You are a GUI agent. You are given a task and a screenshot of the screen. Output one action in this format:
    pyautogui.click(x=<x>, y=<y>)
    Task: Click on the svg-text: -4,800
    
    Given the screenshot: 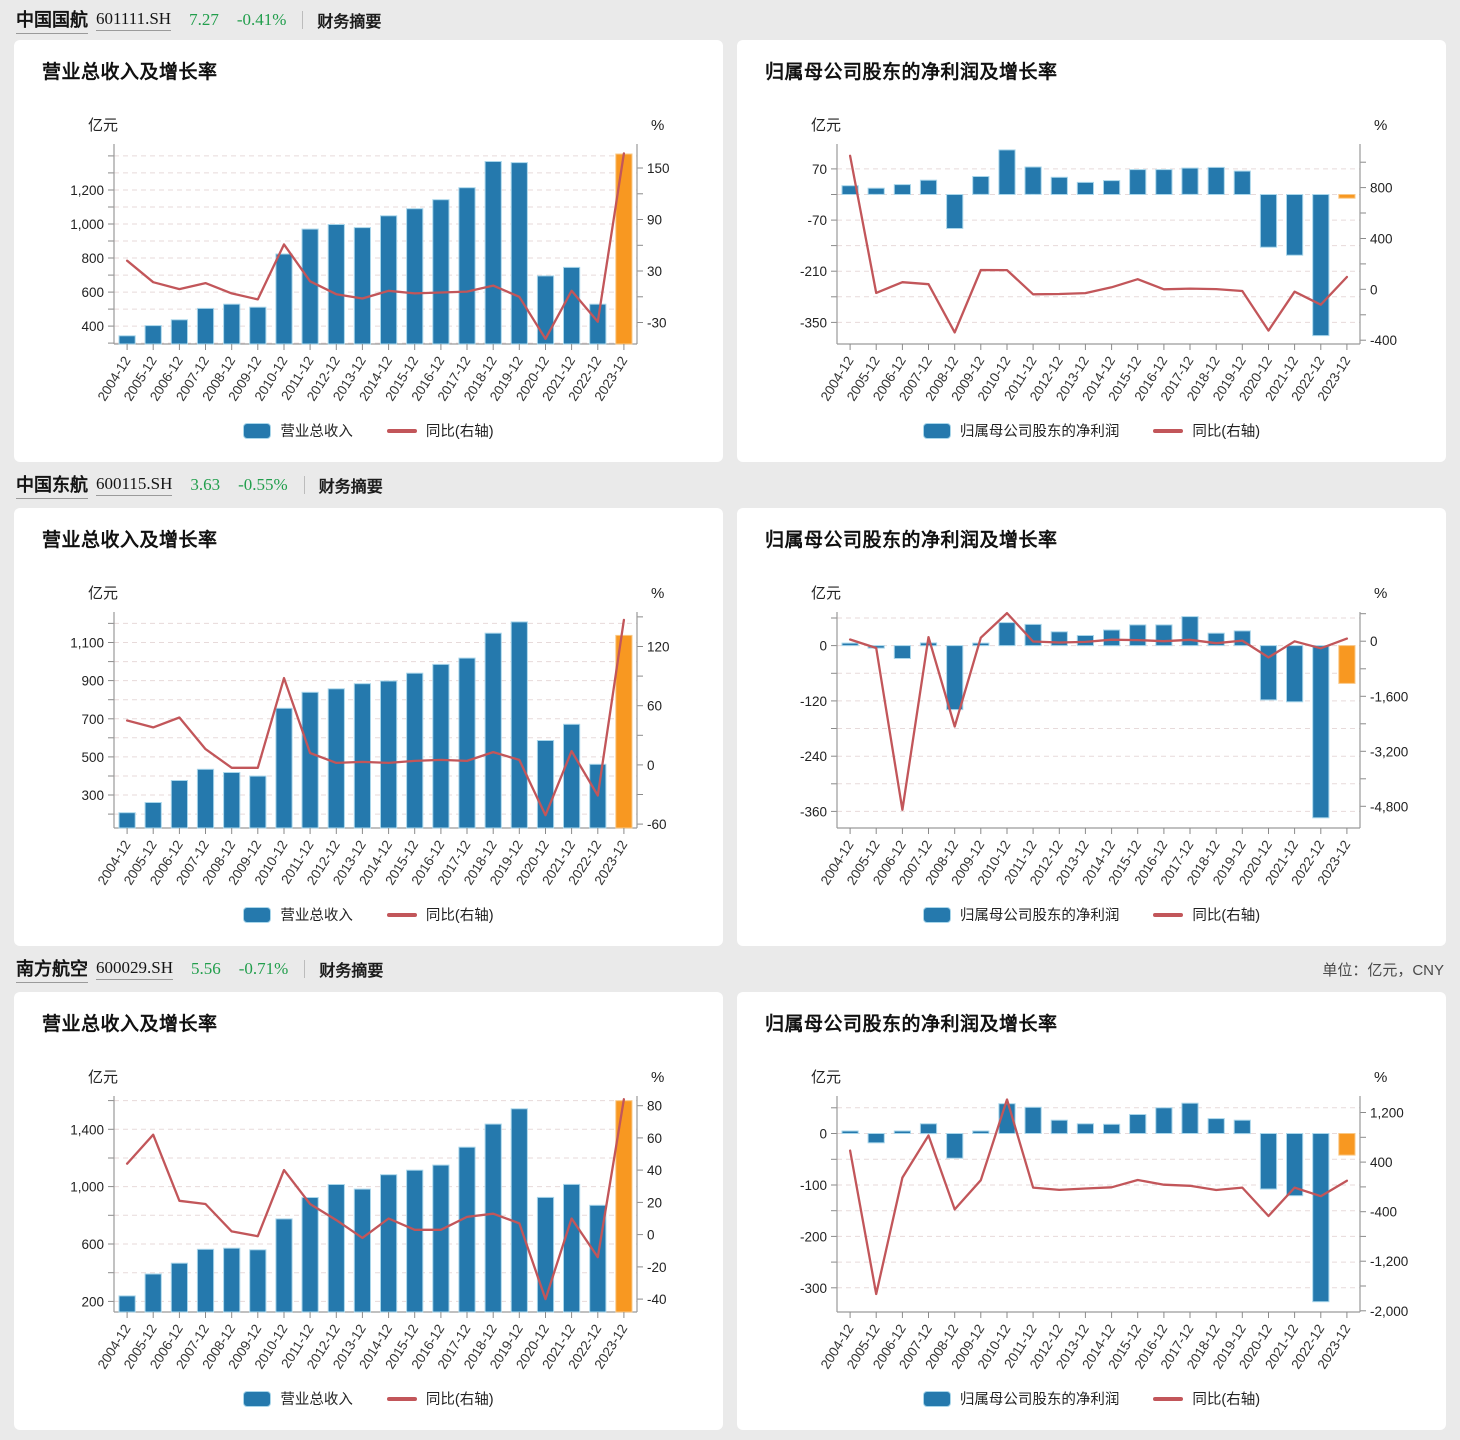 What is the action you would take?
    pyautogui.click(x=1389, y=806)
    